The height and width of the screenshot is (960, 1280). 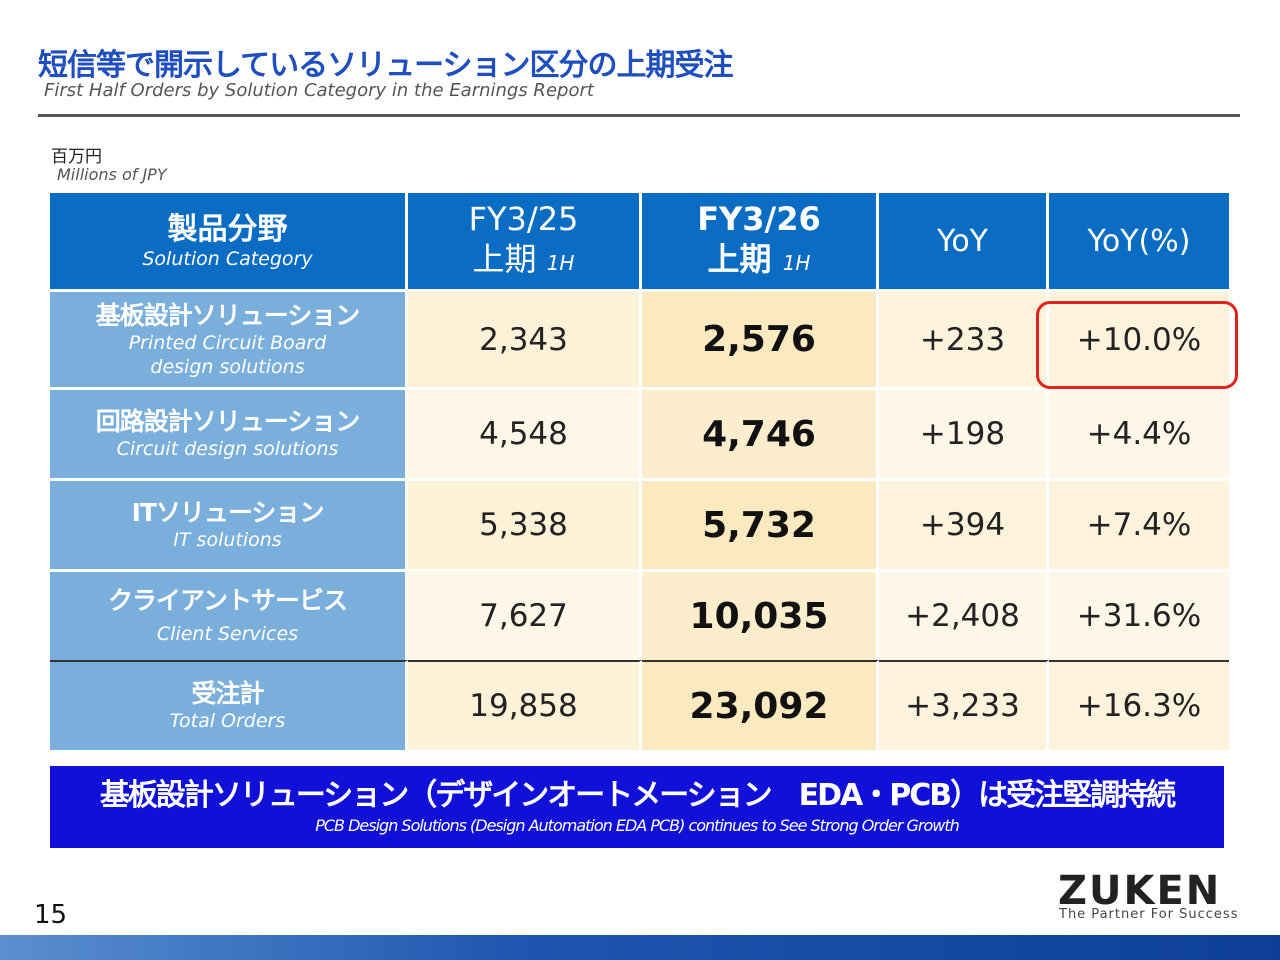 I want to click on row-curr-value: 2,576, so click(x=760, y=338).